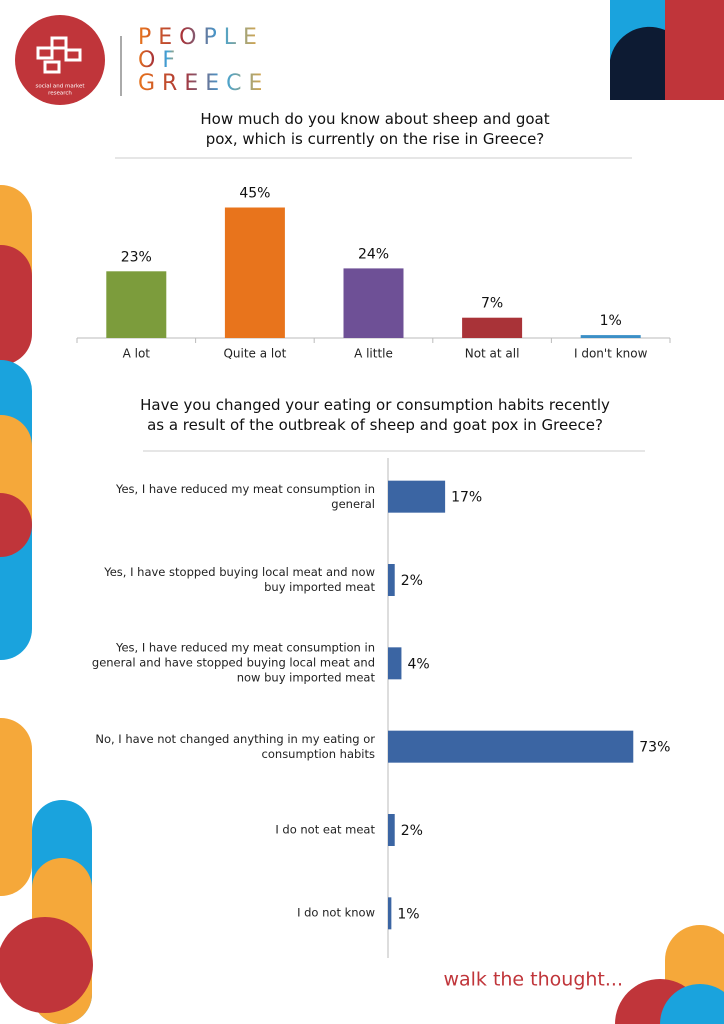 This screenshot has width=724, height=1024. What do you see at coordinates (201, 37) in the screenshot?
I see `brand: PEOPLE` at bounding box center [201, 37].